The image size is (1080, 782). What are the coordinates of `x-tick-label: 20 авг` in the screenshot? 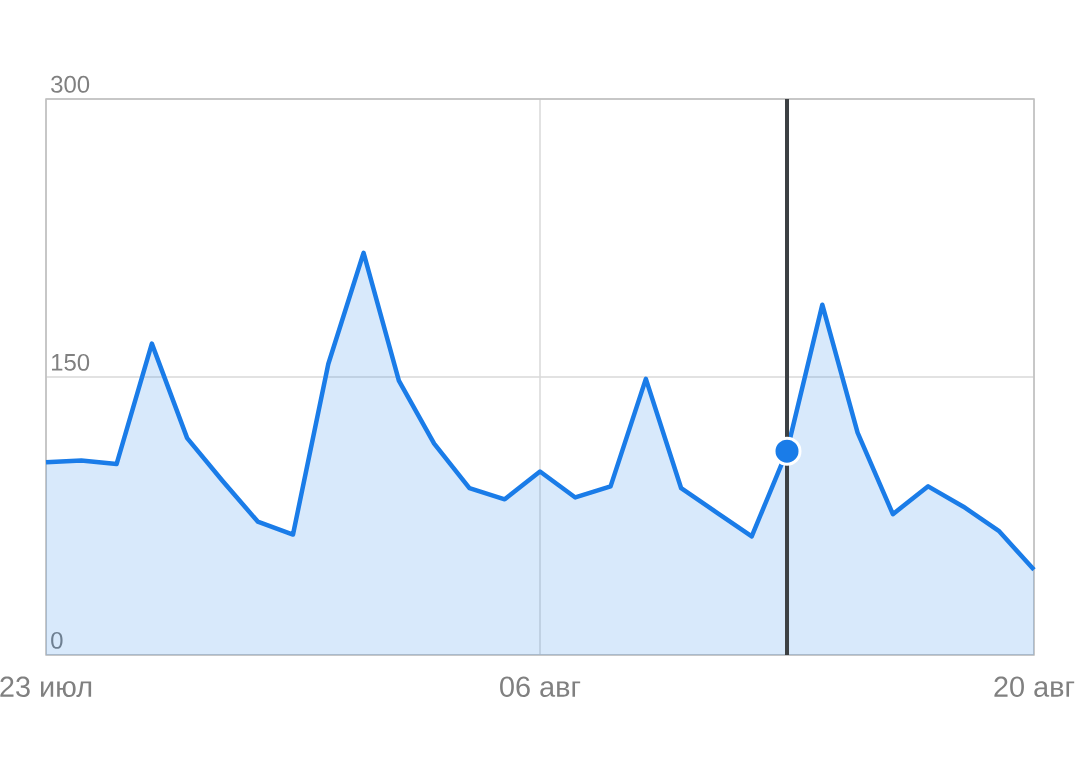 It's located at (1034, 686).